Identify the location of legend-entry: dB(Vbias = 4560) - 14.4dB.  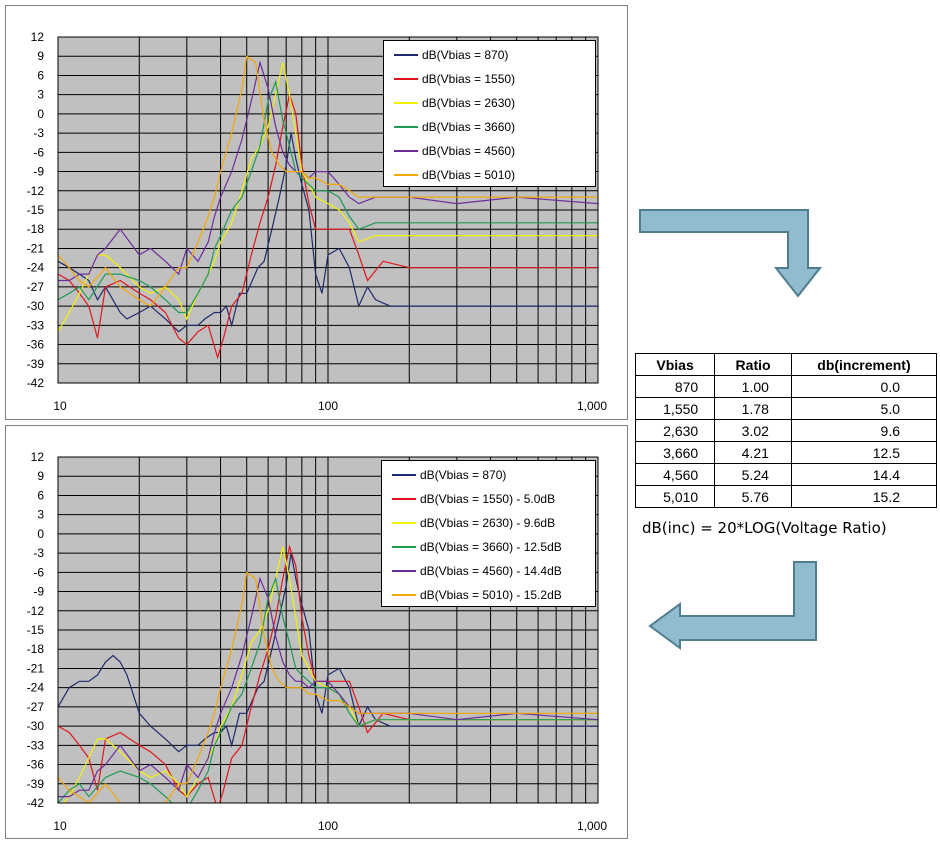
(477, 571).